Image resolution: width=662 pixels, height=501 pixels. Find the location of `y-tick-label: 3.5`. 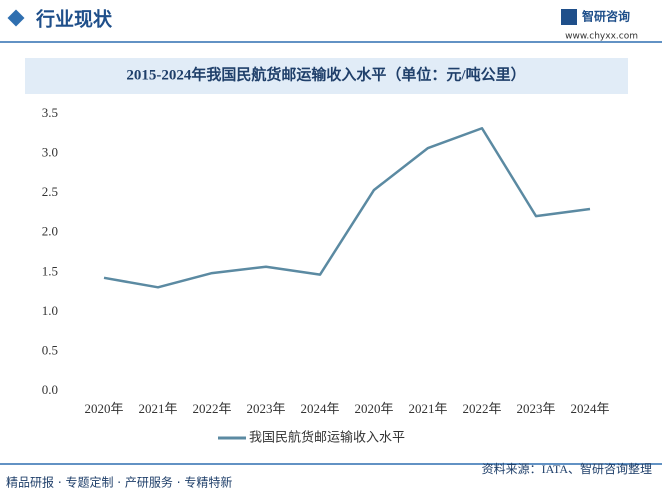

y-tick-label: 3.5 is located at coordinates (50, 112).